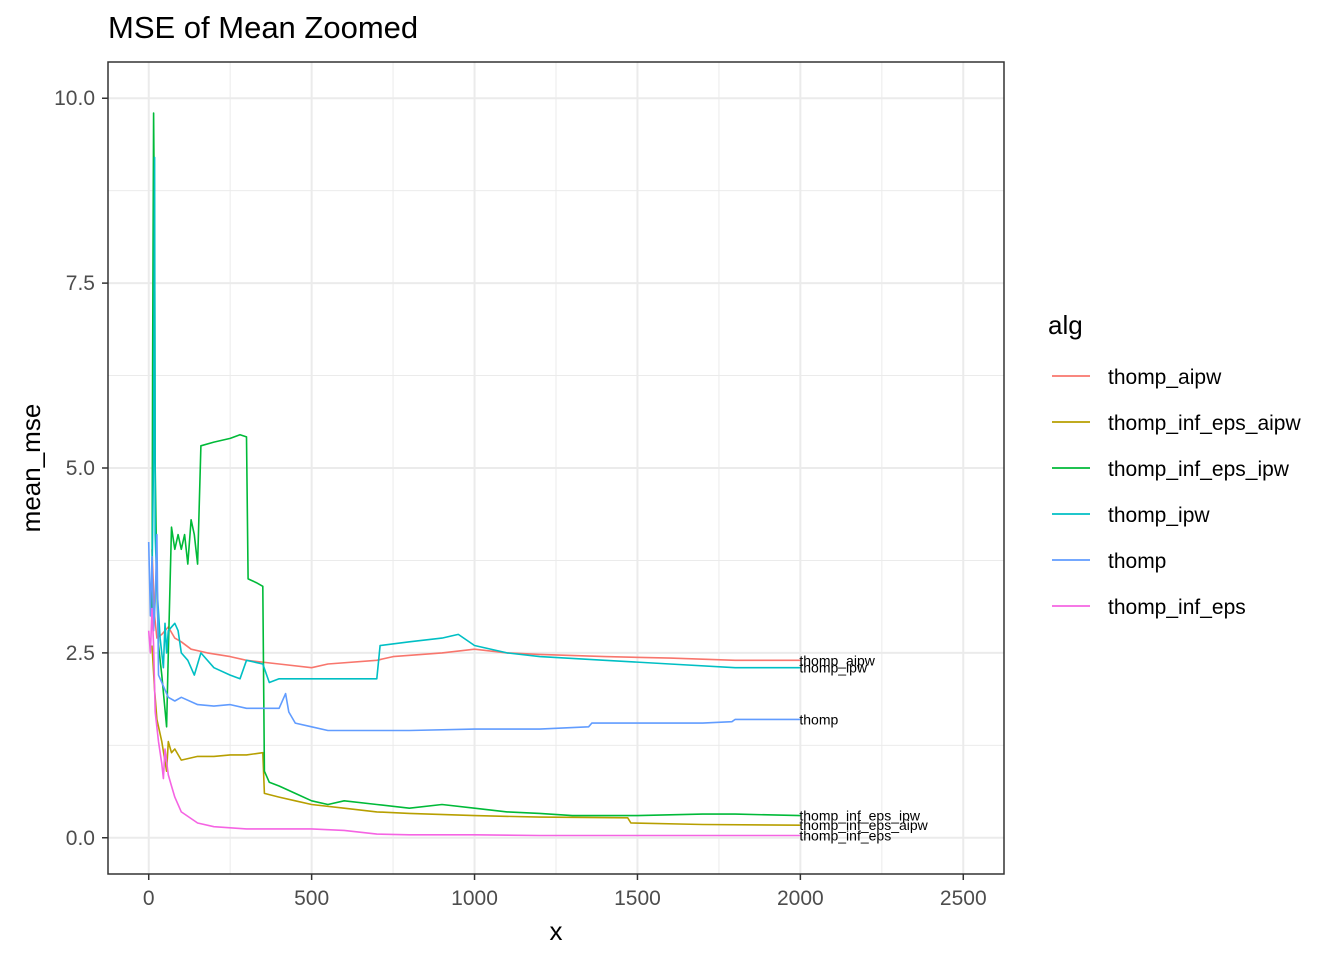  What do you see at coordinates (863, 825) in the screenshot?
I see `end-label-thomp_inf_eps_aipw: thomp_inf_eps_aipw` at bounding box center [863, 825].